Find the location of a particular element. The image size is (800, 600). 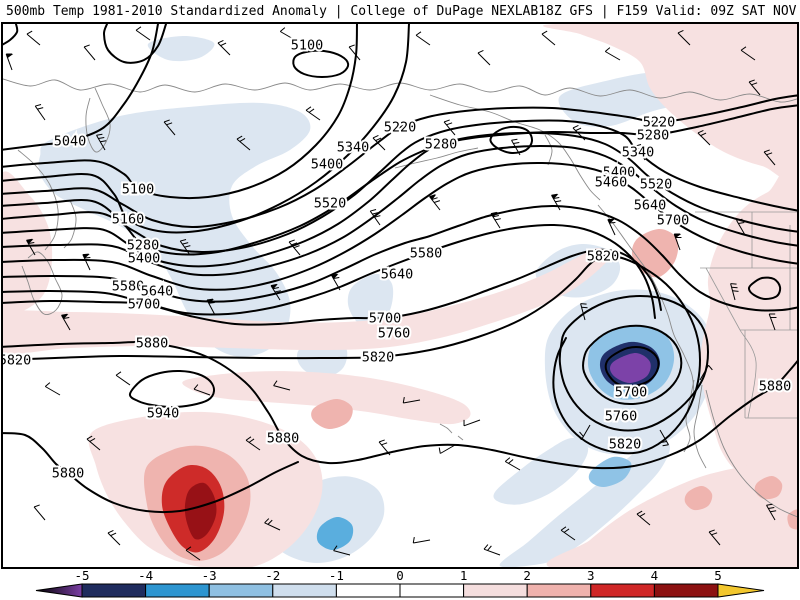

colorbar-tick-label: 2 is located at coordinates (527, 575).